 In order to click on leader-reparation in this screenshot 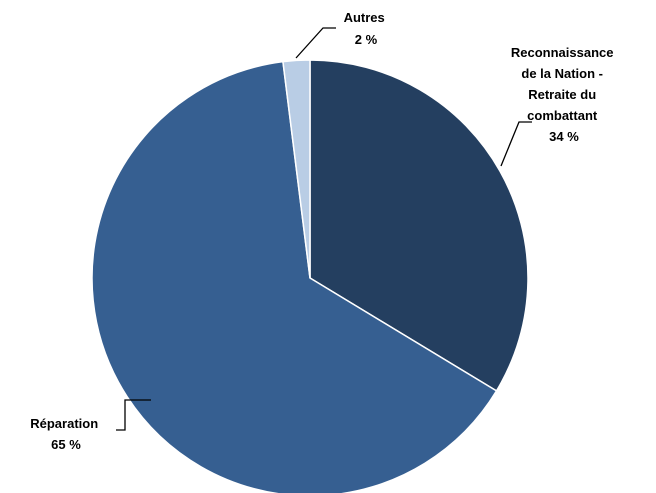, I will do `click(133, 415)`.